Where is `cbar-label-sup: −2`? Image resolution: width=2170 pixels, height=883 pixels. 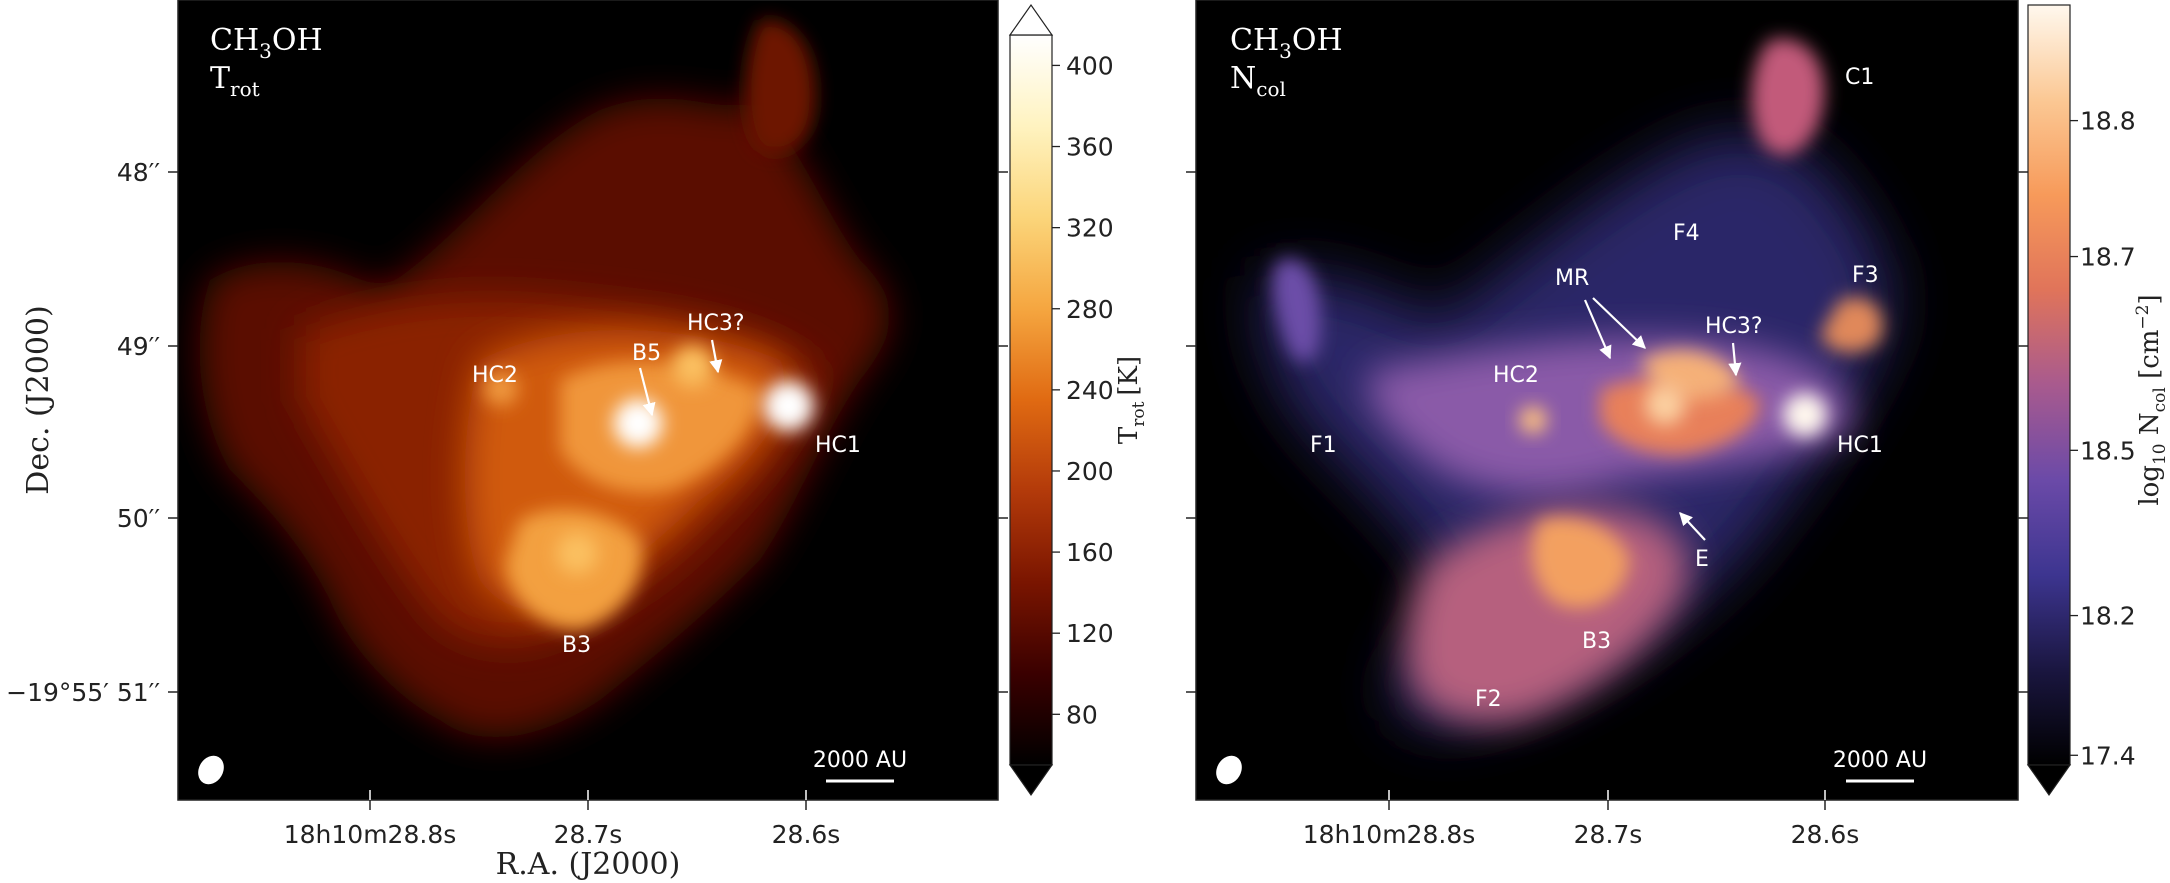
cbar-label-sup: −2 is located at coordinates (2143, 316).